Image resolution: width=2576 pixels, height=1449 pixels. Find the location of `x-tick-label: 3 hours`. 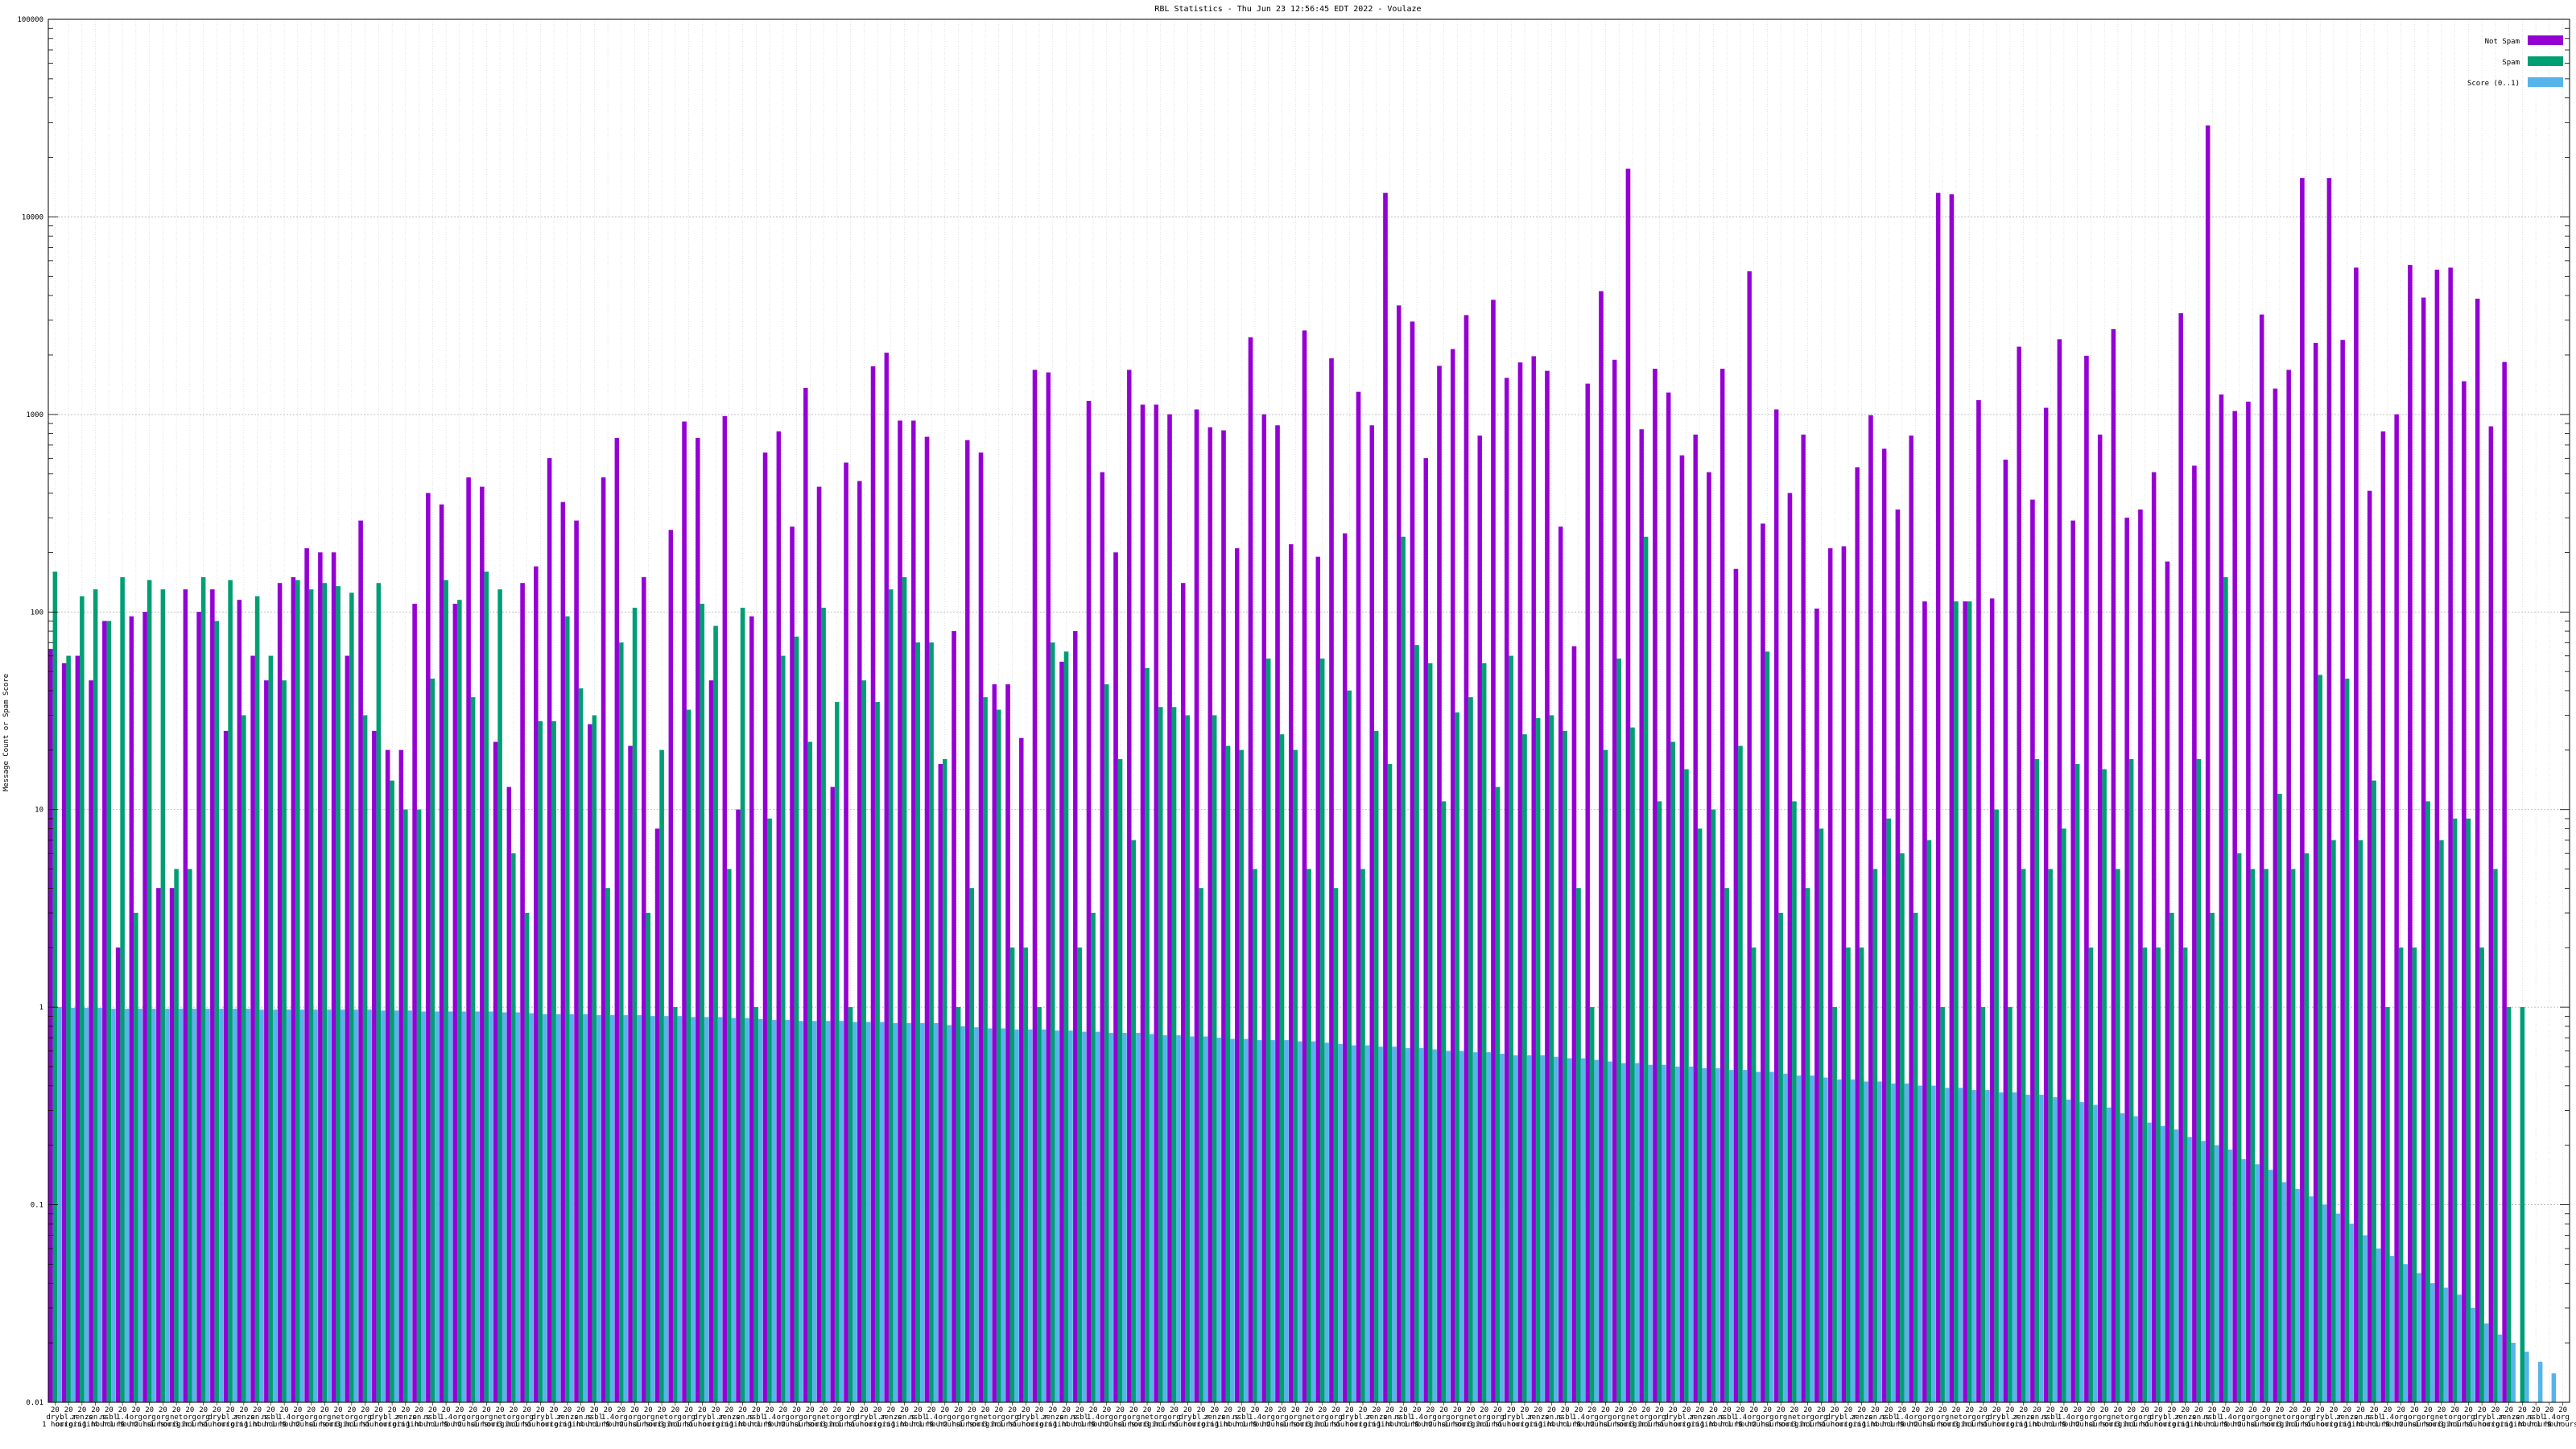

x-tick-label: 3 hours is located at coordinates (2131, 1425).